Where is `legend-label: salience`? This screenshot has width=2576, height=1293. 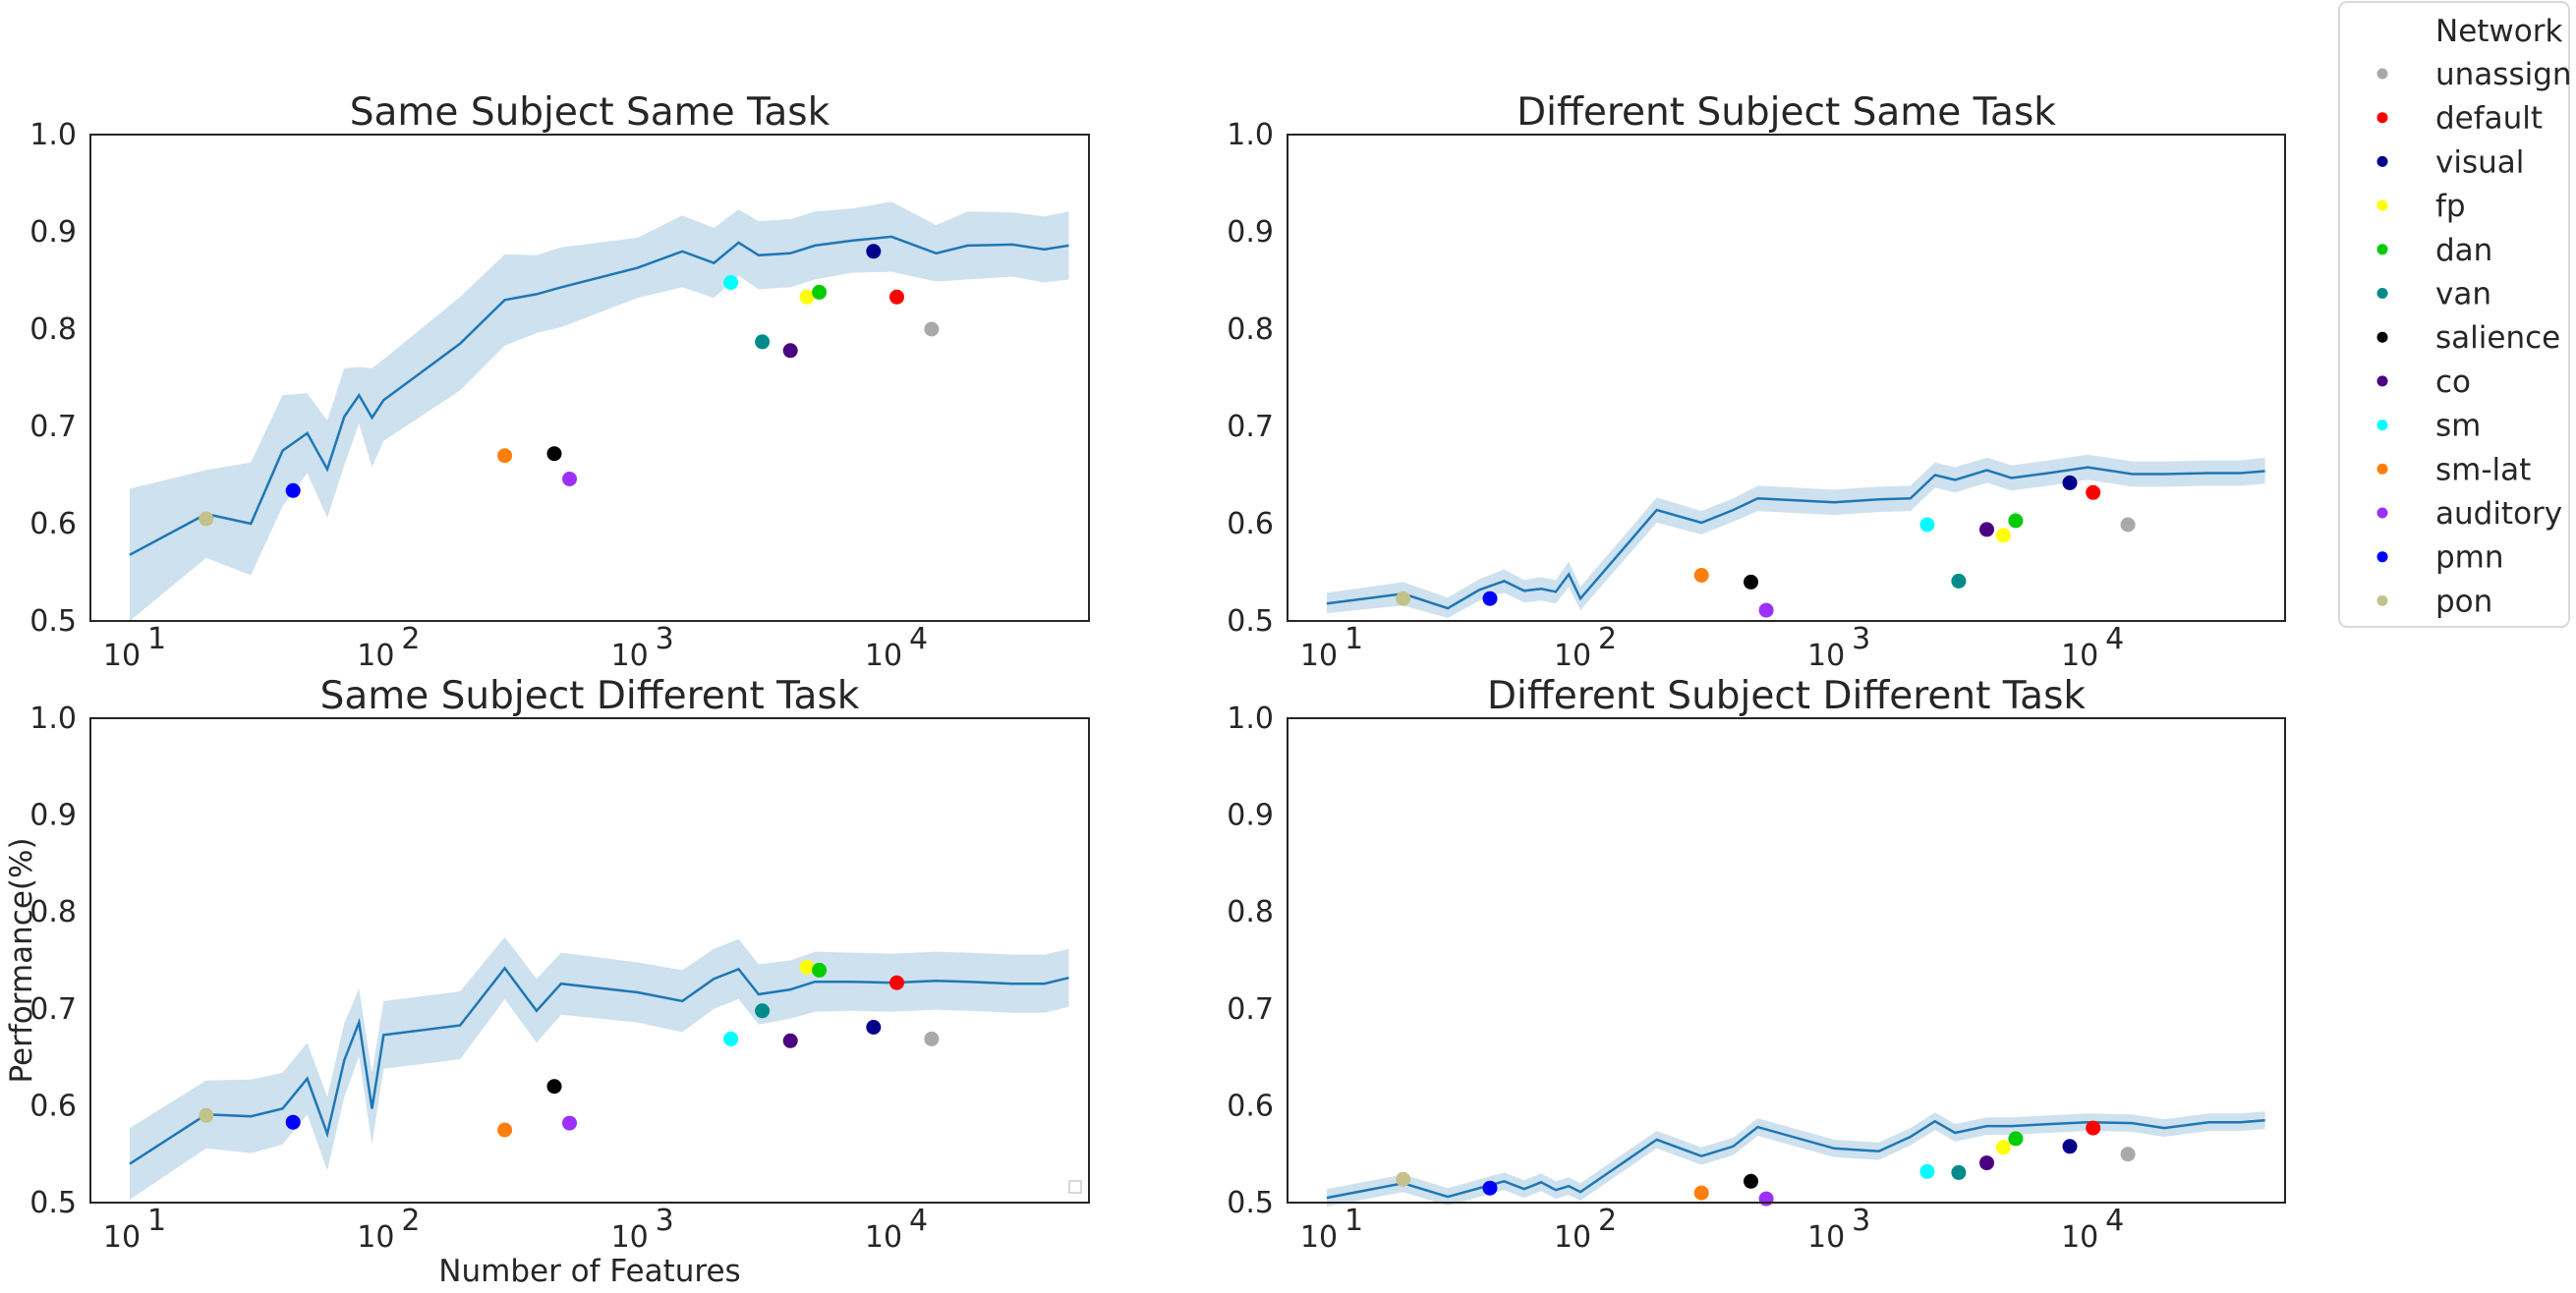 legend-label: salience is located at coordinates (2497, 338).